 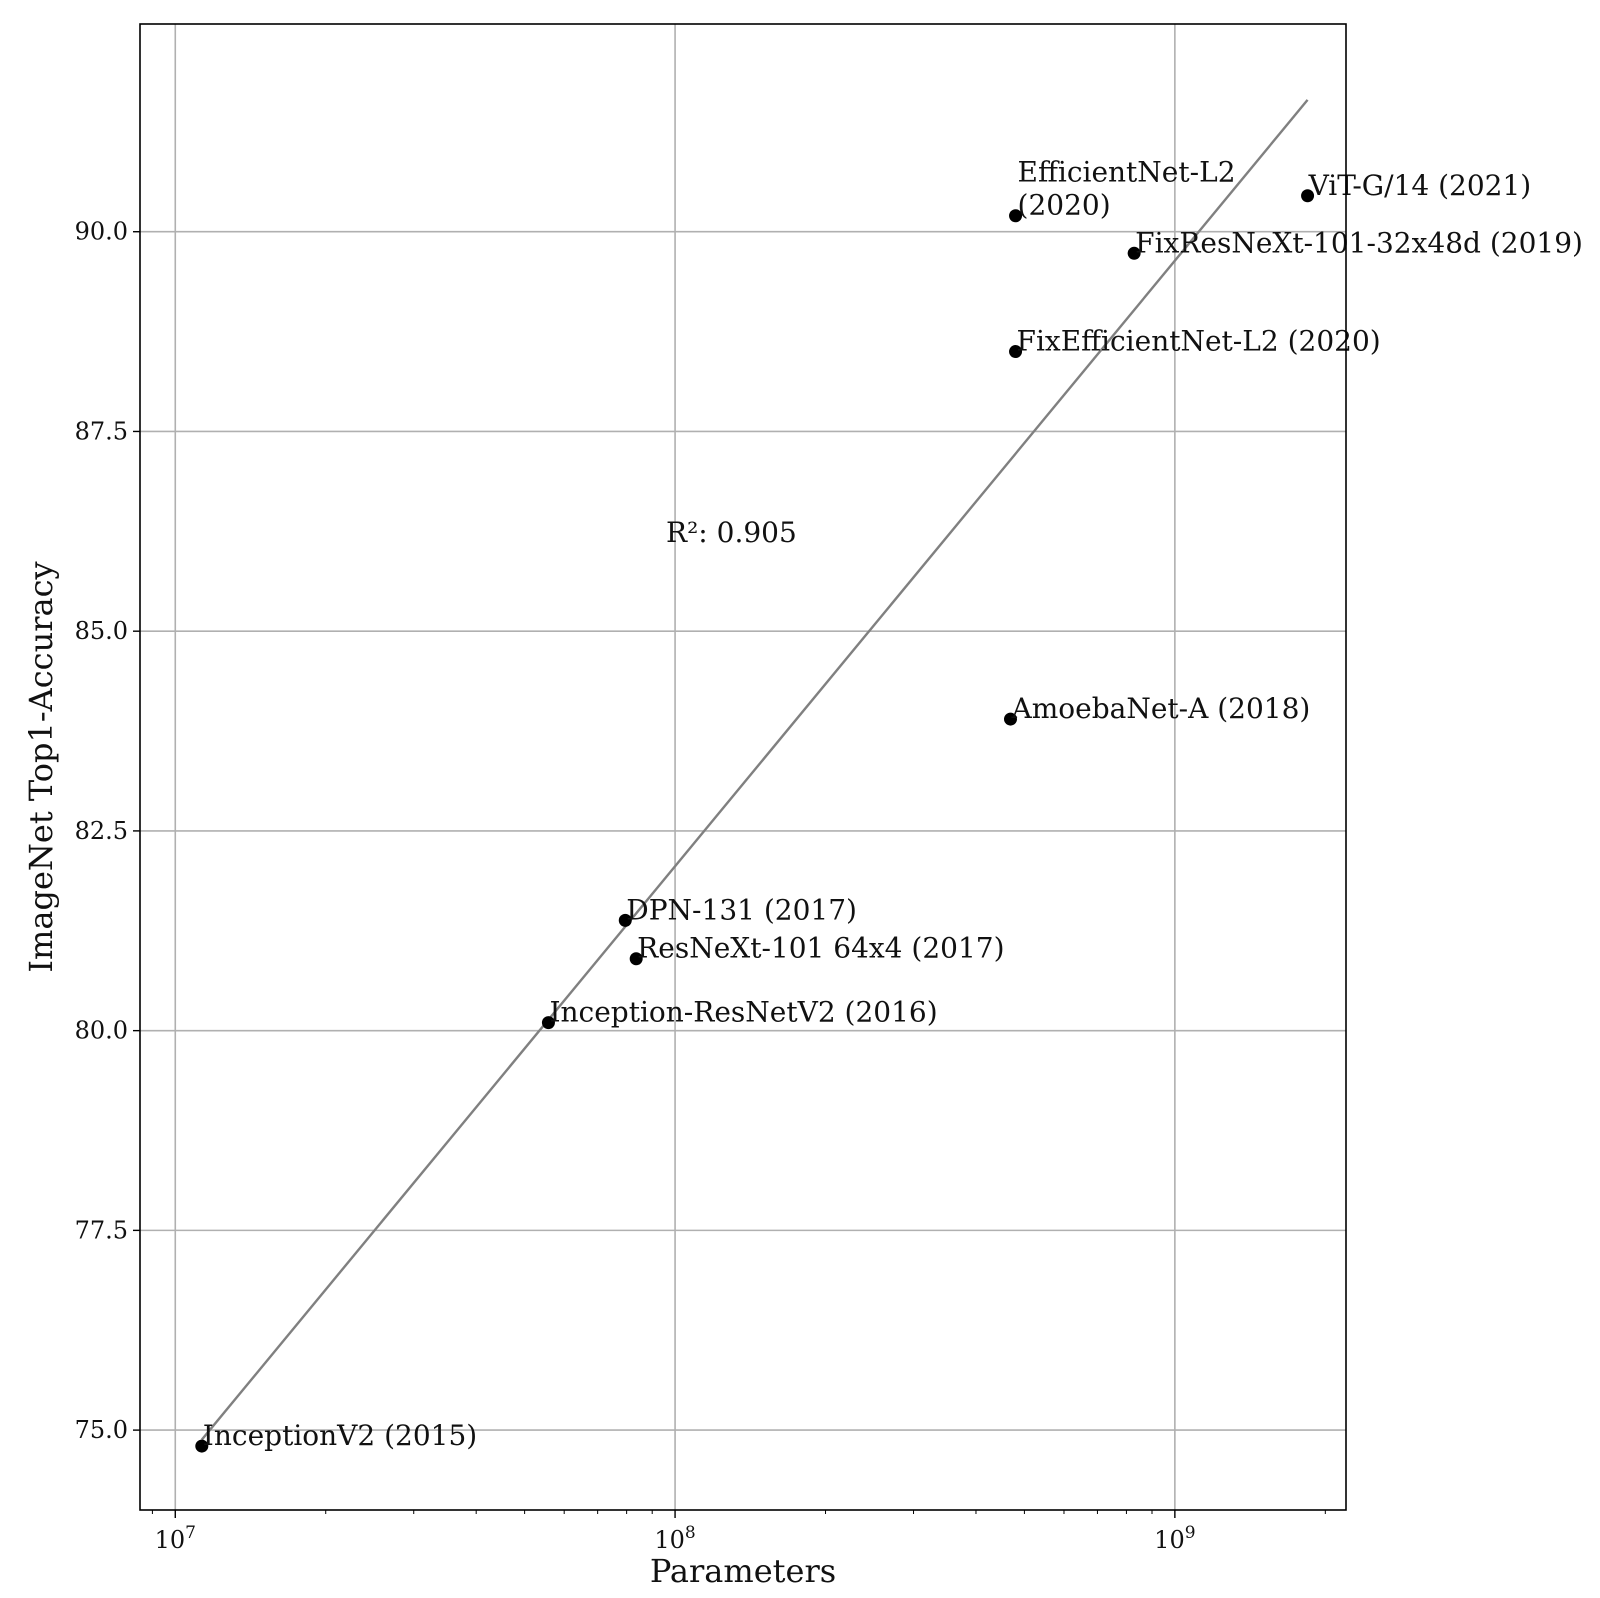 I want to click on y-tick-label: 90.0, so click(x=101, y=232).